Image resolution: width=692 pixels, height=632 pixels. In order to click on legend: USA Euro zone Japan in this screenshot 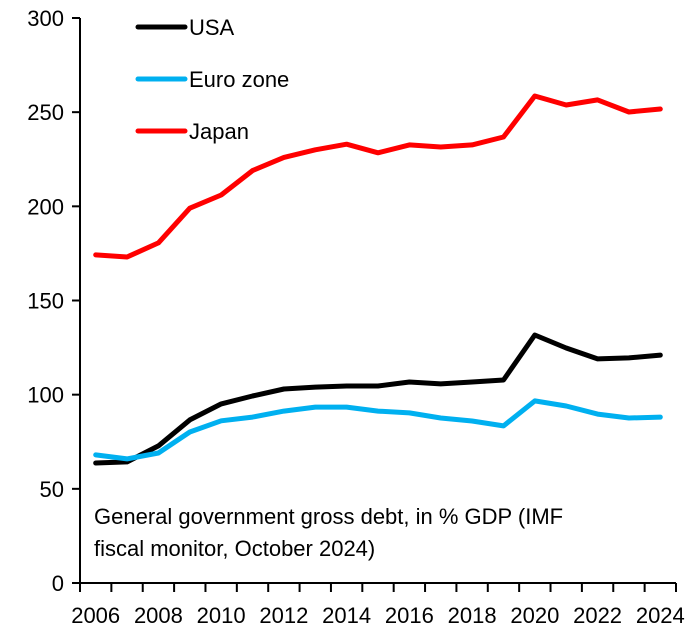, I will do `click(212, 79)`.